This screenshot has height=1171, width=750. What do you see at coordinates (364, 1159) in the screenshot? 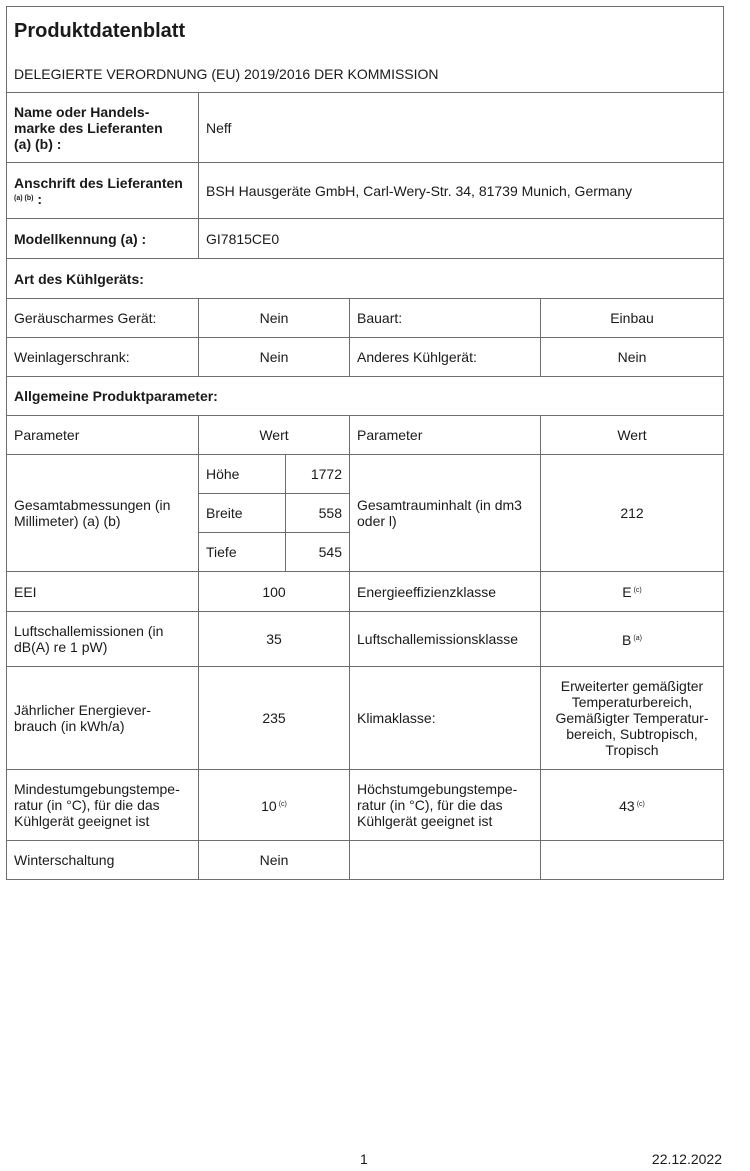
I see `page-number: 1` at bounding box center [364, 1159].